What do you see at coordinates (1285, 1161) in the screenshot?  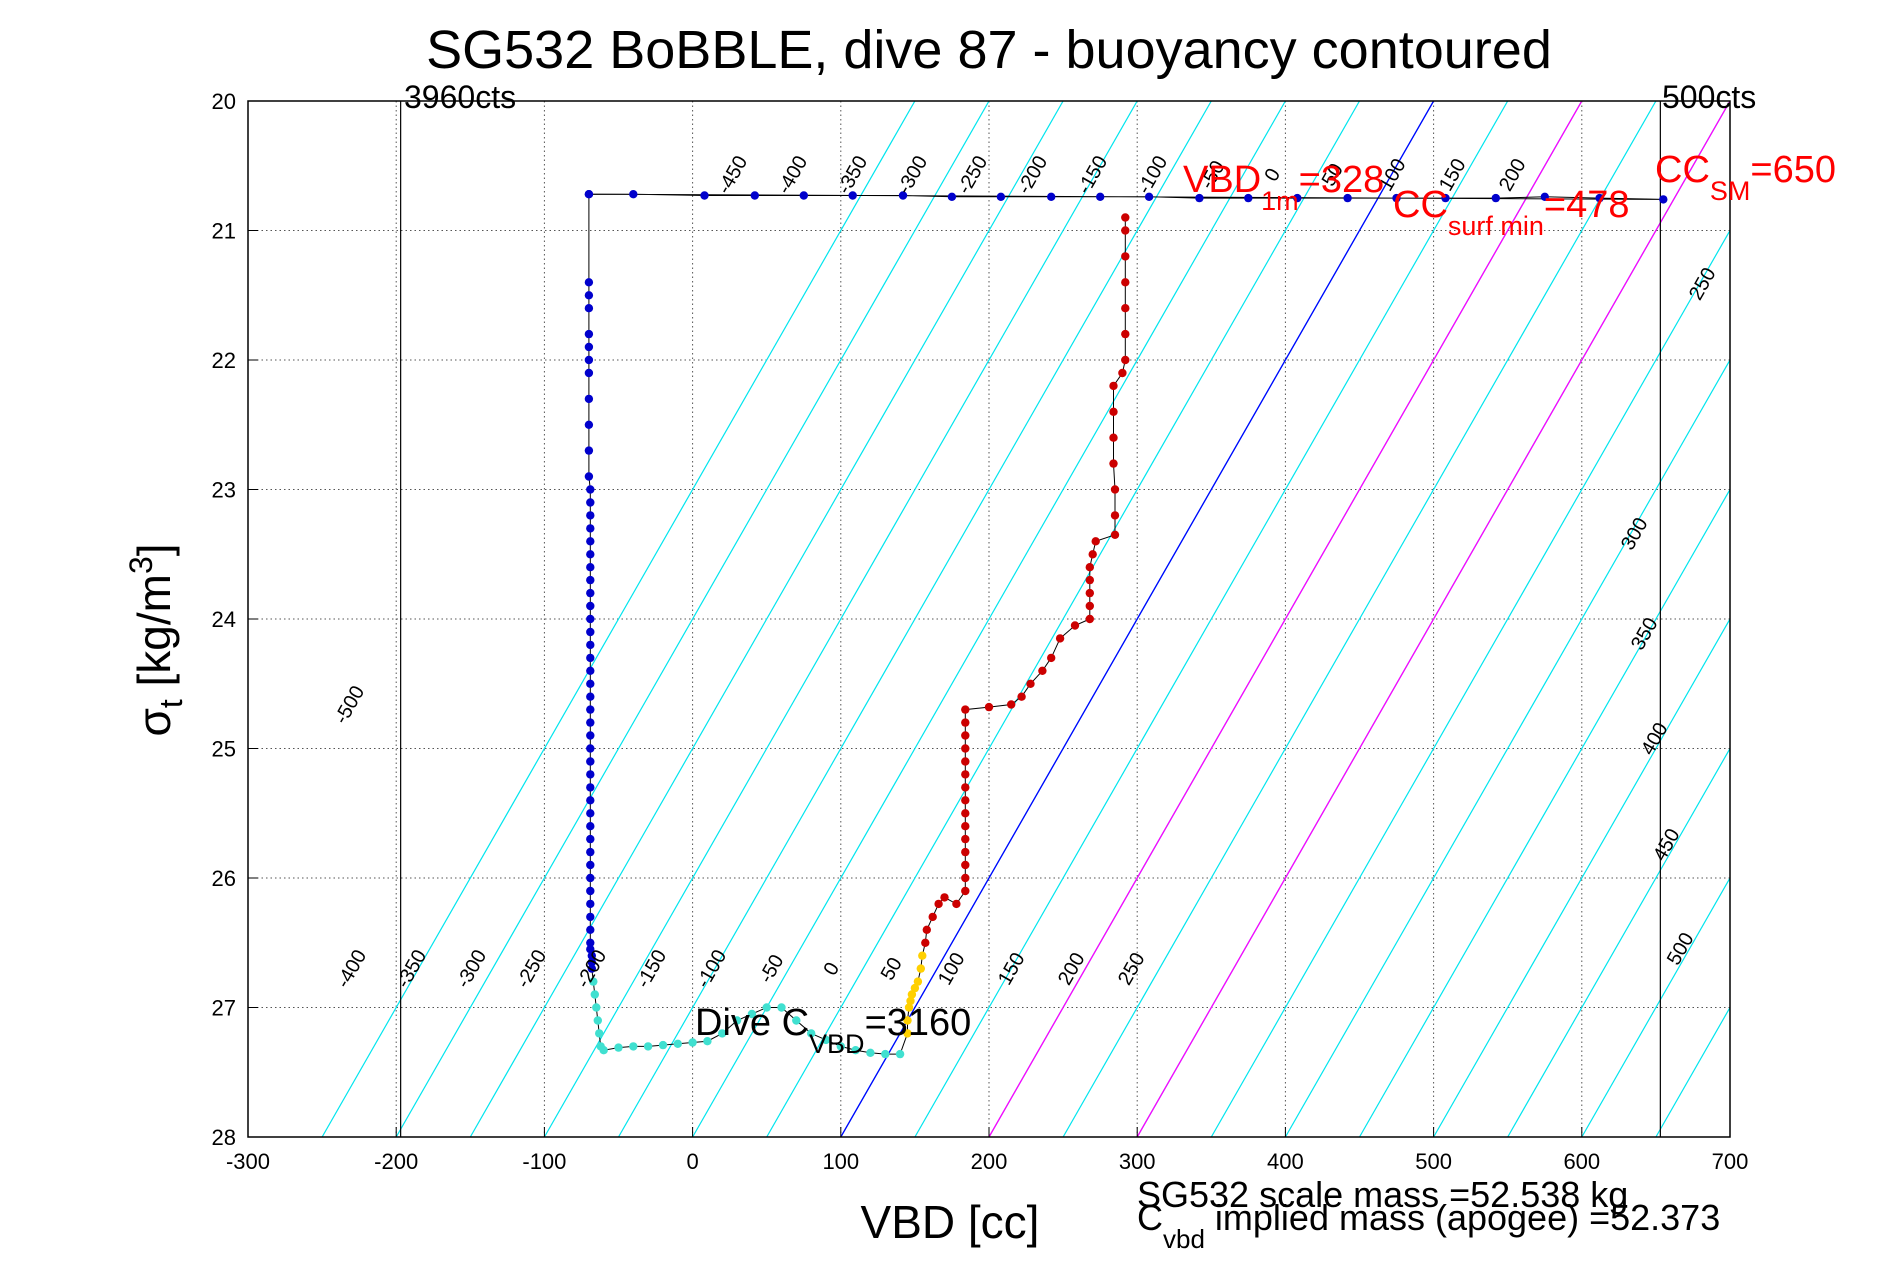 I see `x-tick-label: 400` at bounding box center [1285, 1161].